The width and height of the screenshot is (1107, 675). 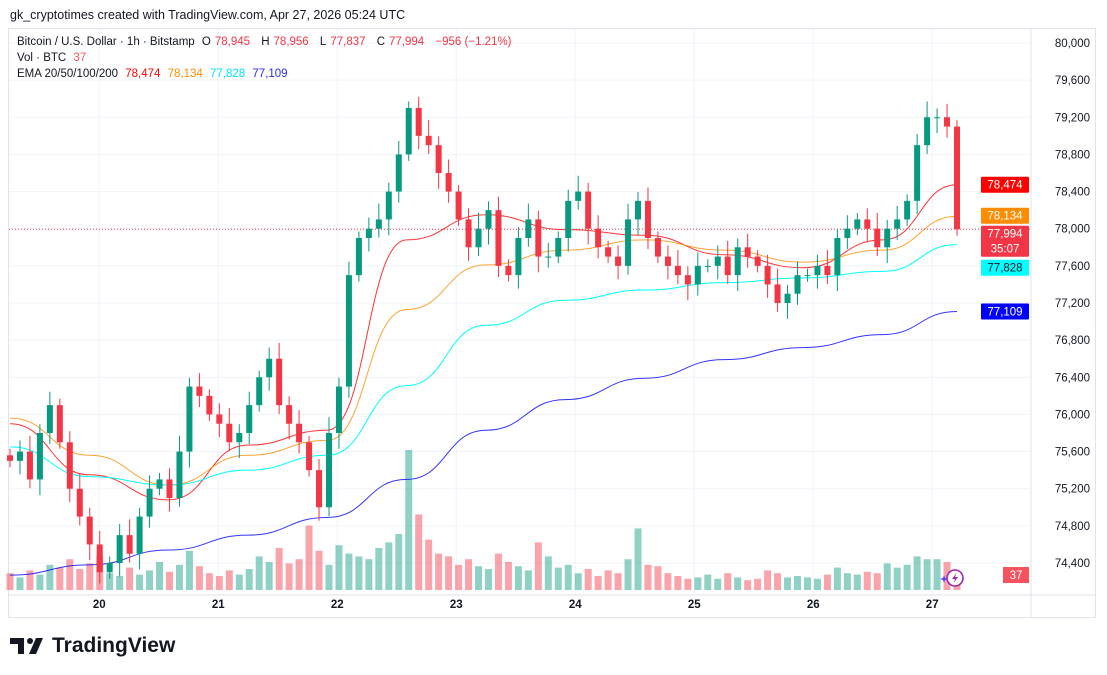 What do you see at coordinates (952, 578) in the screenshot?
I see `lightning-icon` at bounding box center [952, 578].